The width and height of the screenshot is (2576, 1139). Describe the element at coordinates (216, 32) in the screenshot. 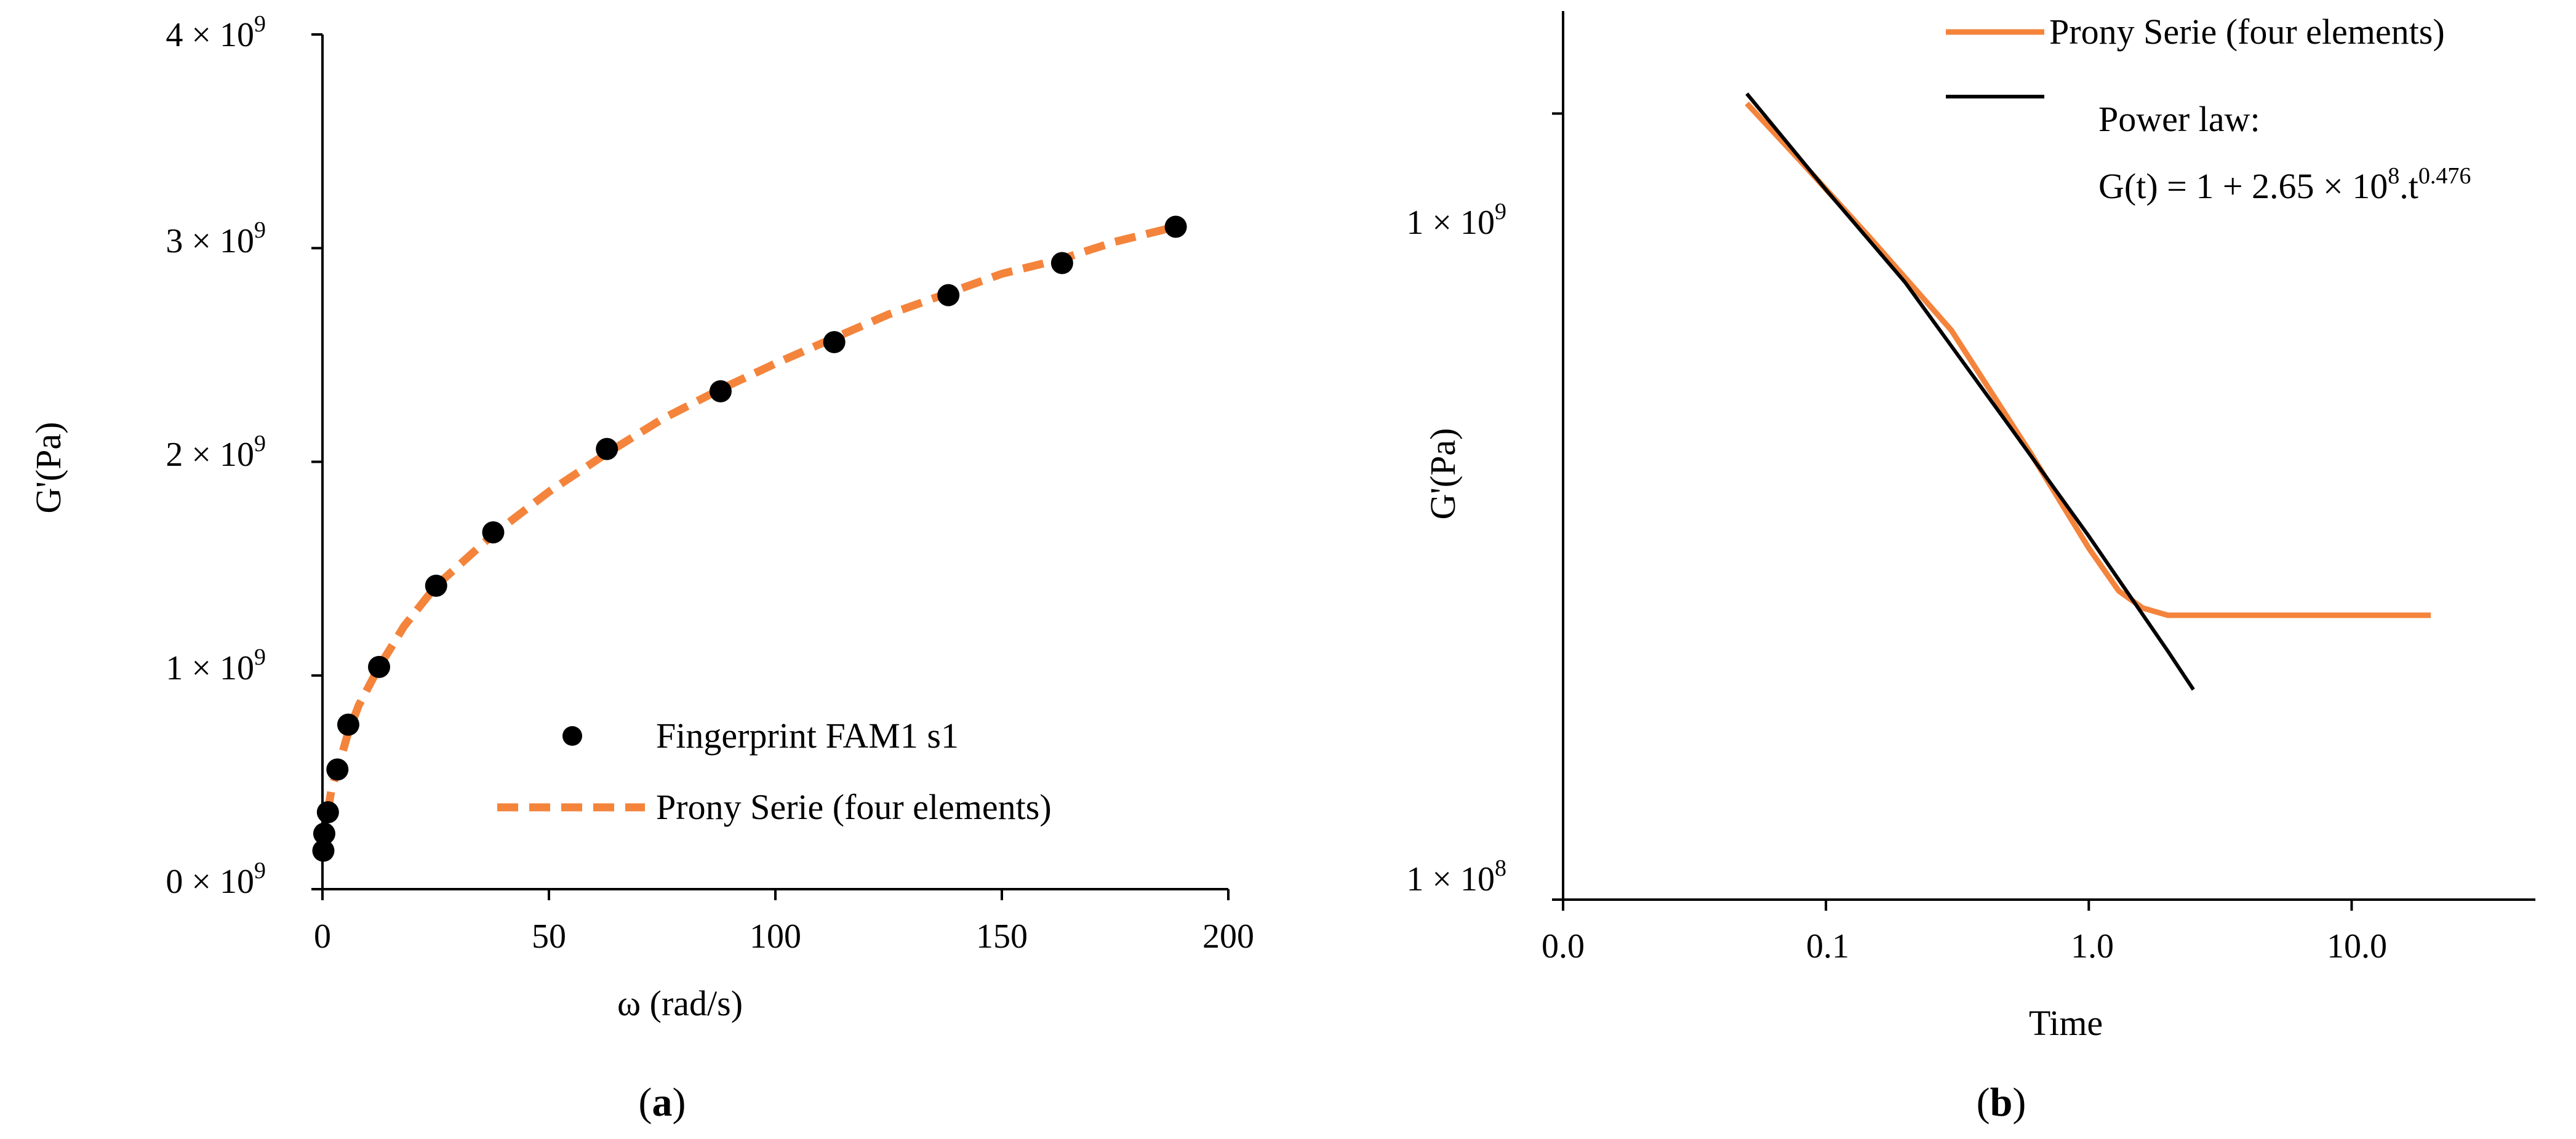

I see `chart-a-y-tick-label: 4 × 10⁹` at that location.